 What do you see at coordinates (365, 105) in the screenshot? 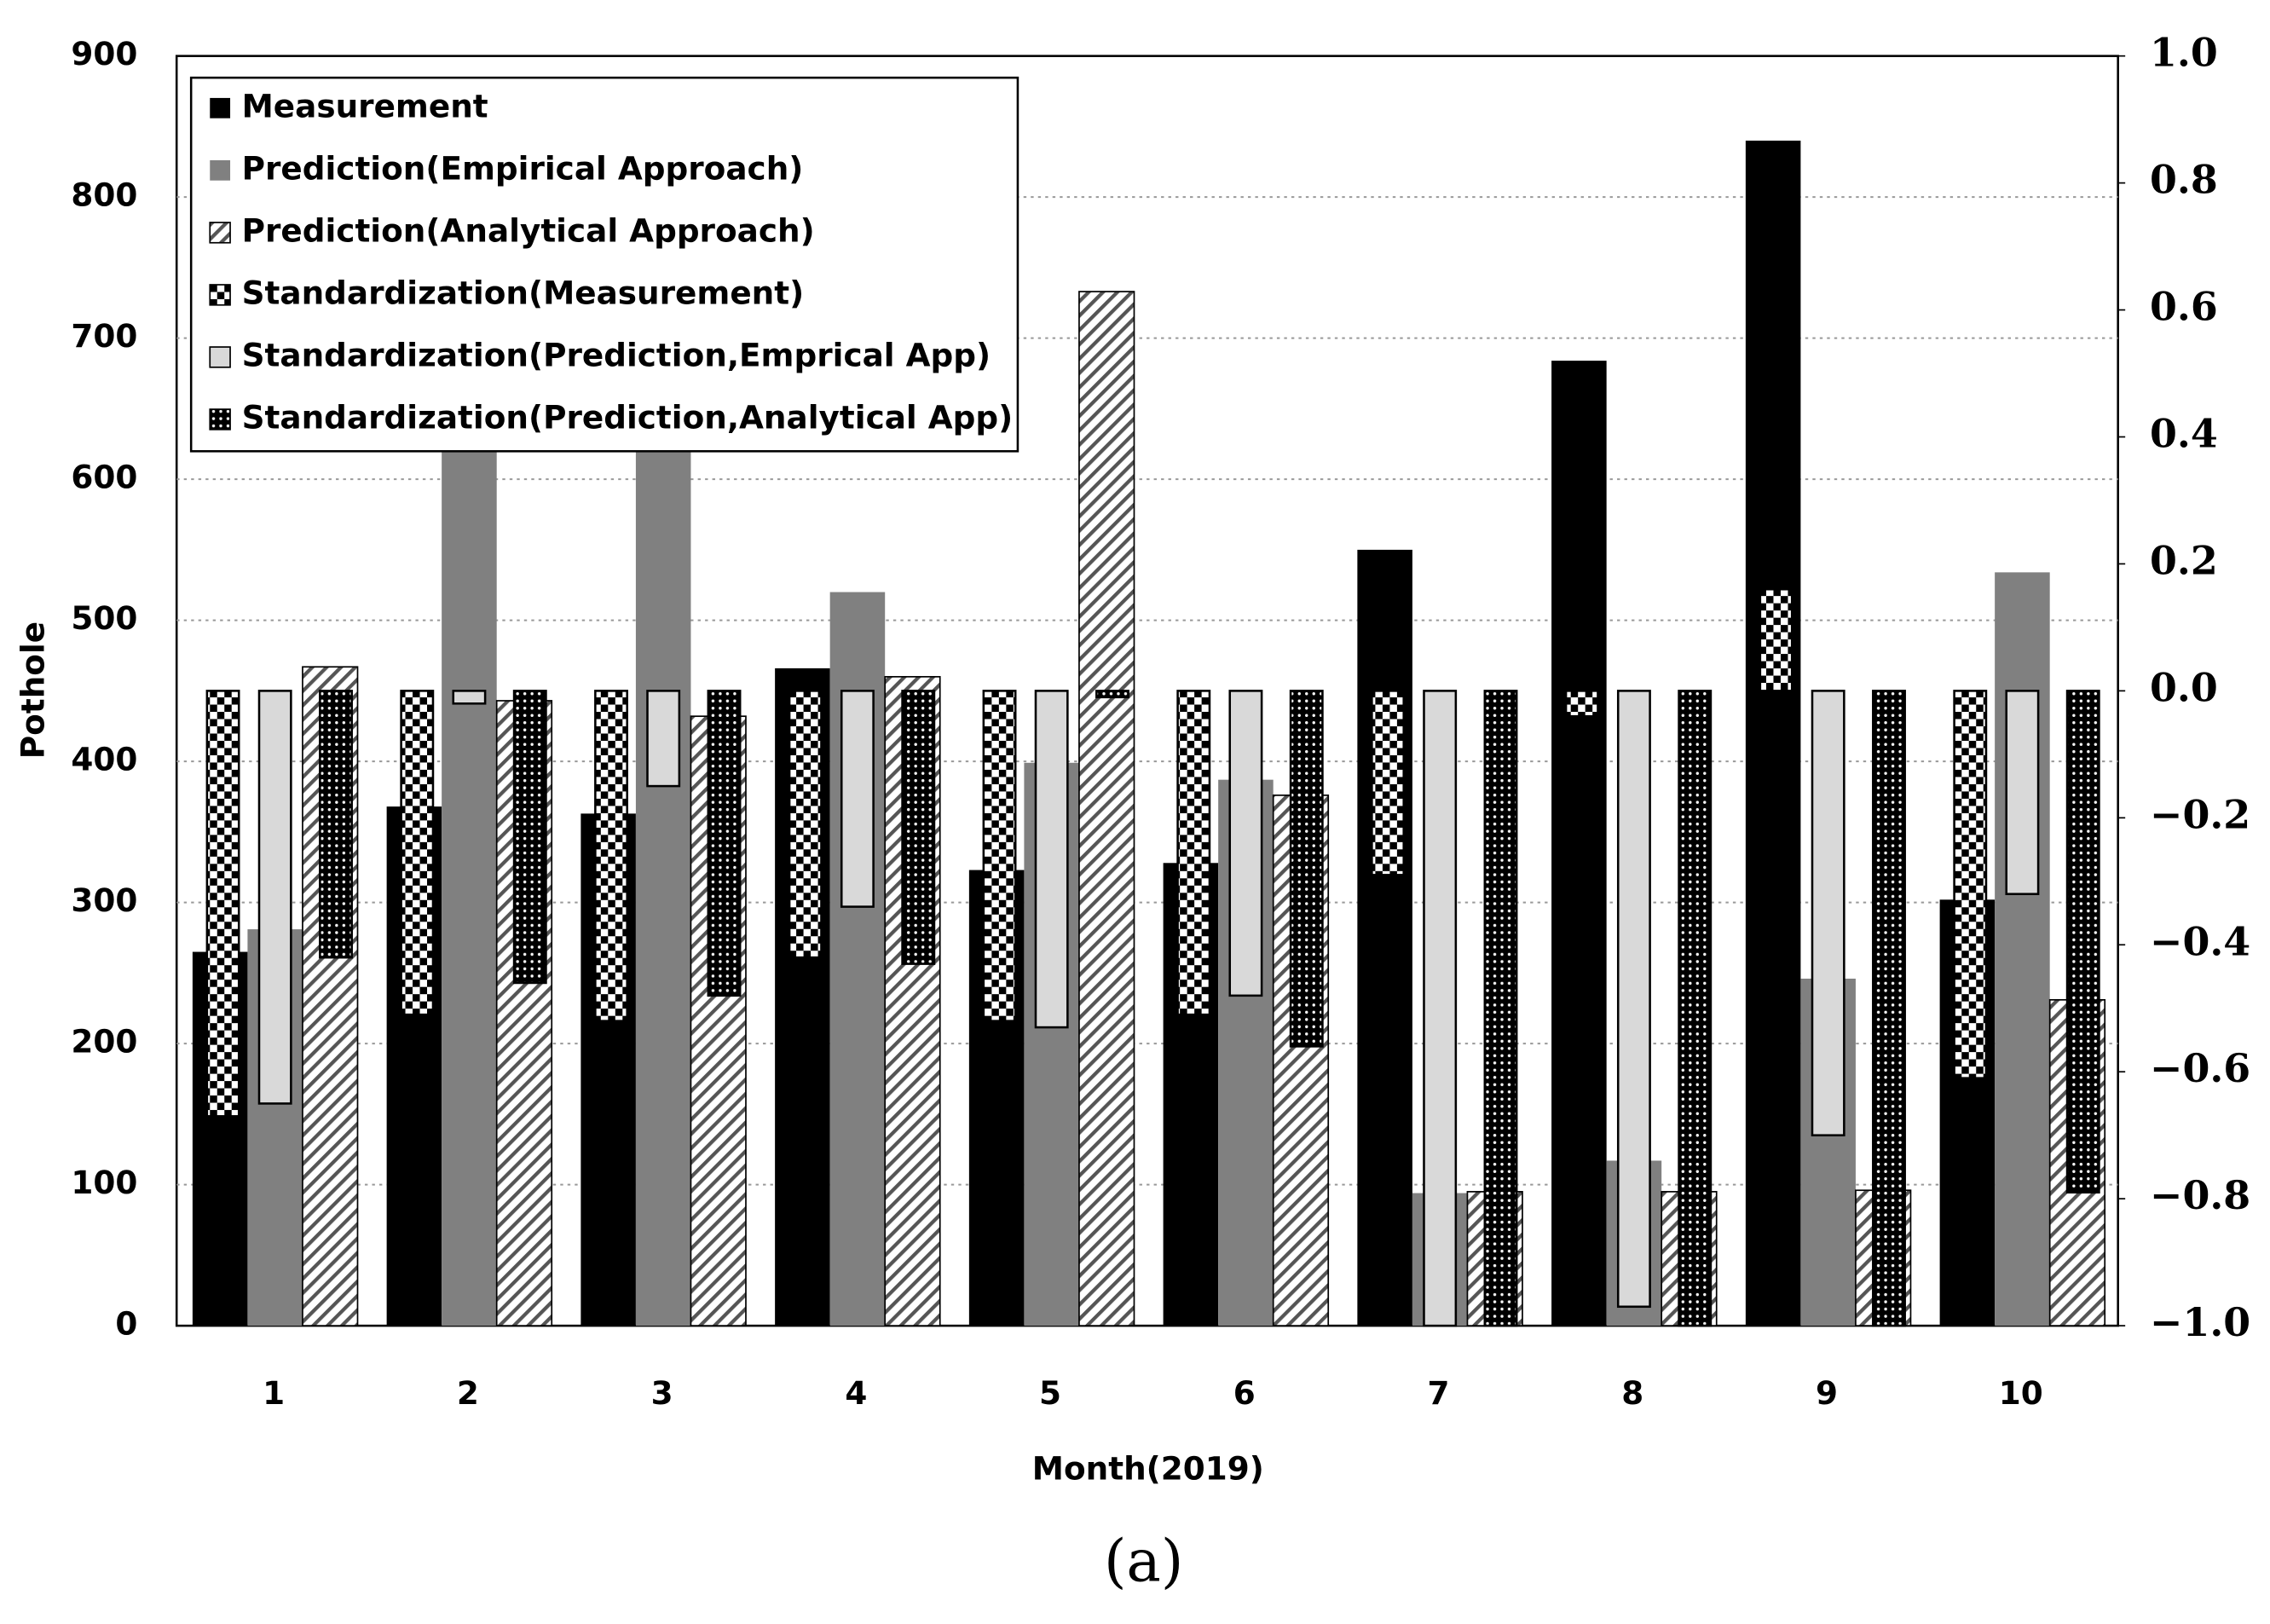
I see `legend-label: Measurement` at bounding box center [365, 105].